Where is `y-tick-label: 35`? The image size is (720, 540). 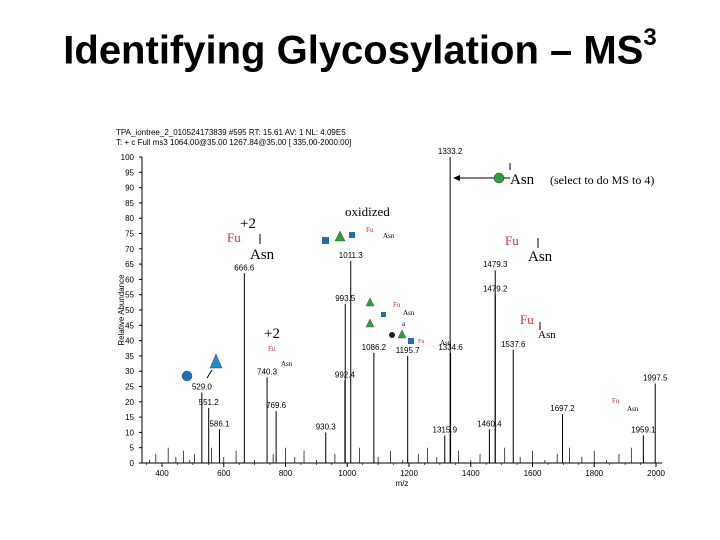
y-tick-label: 35 is located at coordinates (129, 356).